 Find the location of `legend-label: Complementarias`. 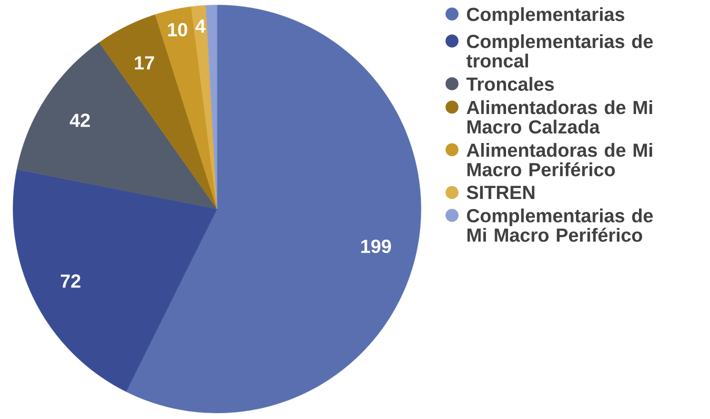

legend-label: Complementarias is located at coordinates (545, 16).